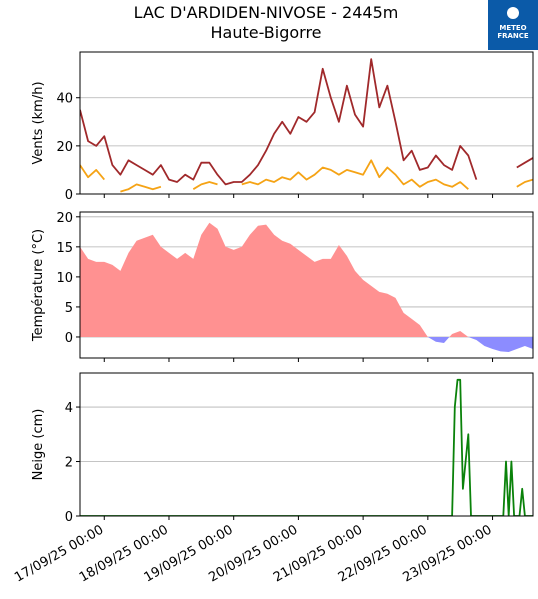 Image resolution: width=538 pixels, height=599 pixels. I want to click on y-tick-label: 2, so click(69, 463).